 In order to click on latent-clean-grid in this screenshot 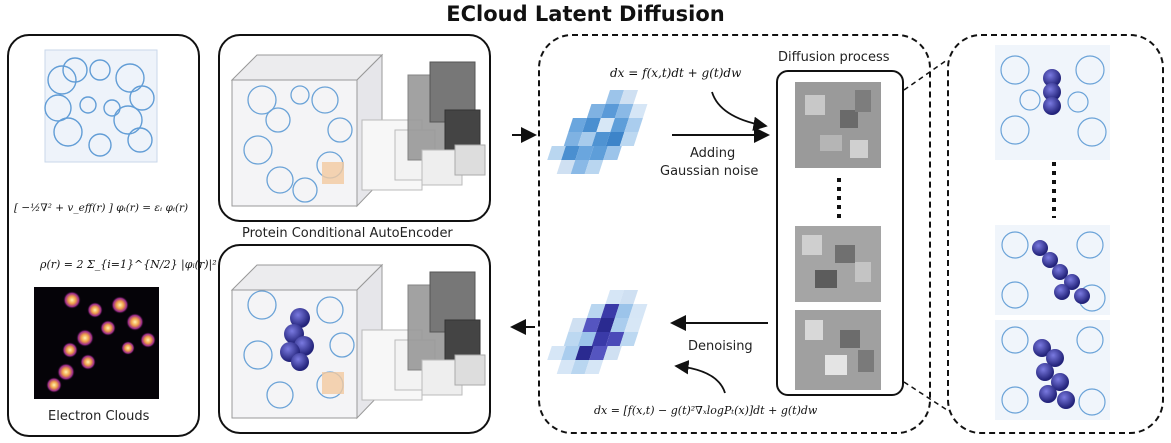, I will do `click(597, 132)`.